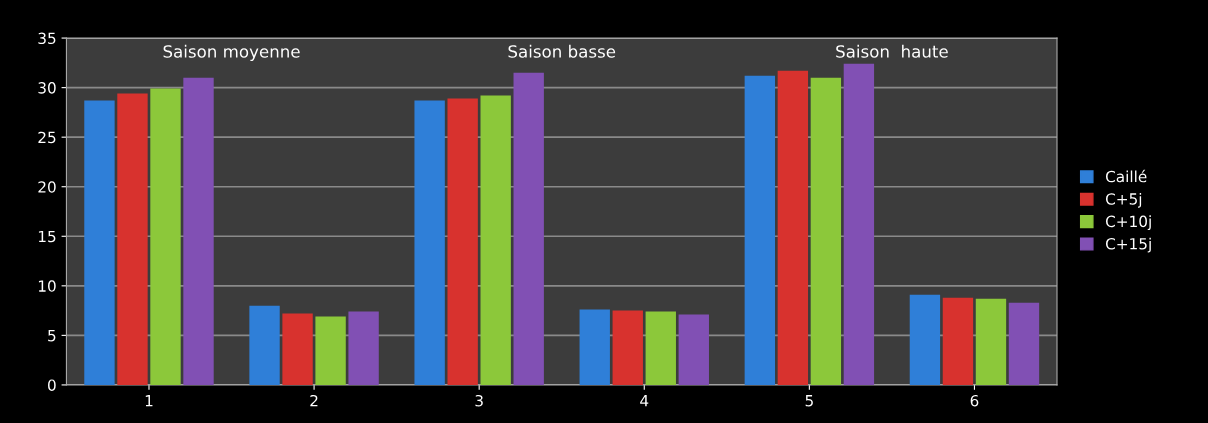 This screenshot has height=423, width=1208. I want to click on x-tick-label: 4, so click(644, 401).